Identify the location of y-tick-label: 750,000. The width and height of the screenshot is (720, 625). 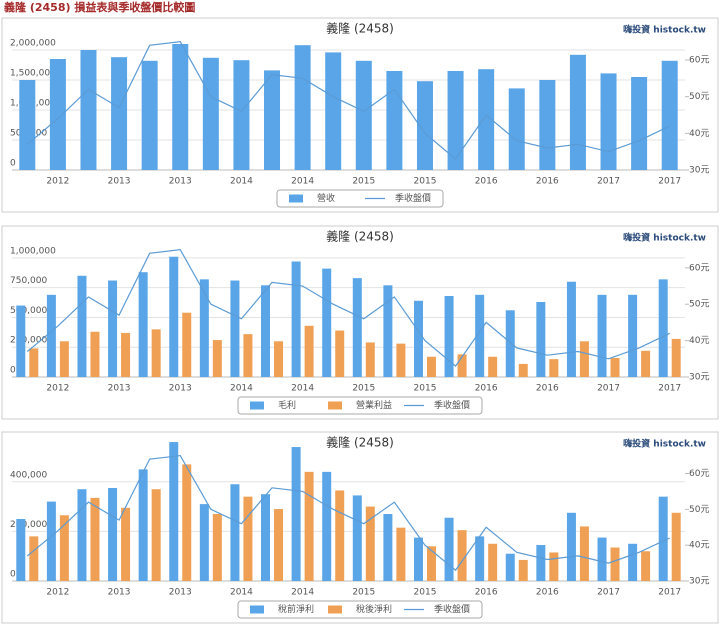
(28, 281).